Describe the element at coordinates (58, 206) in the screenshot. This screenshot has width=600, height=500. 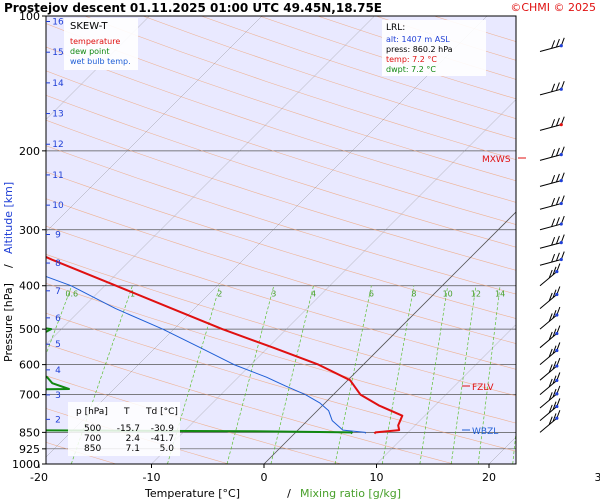
I see `altitude-label: 10` at that location.